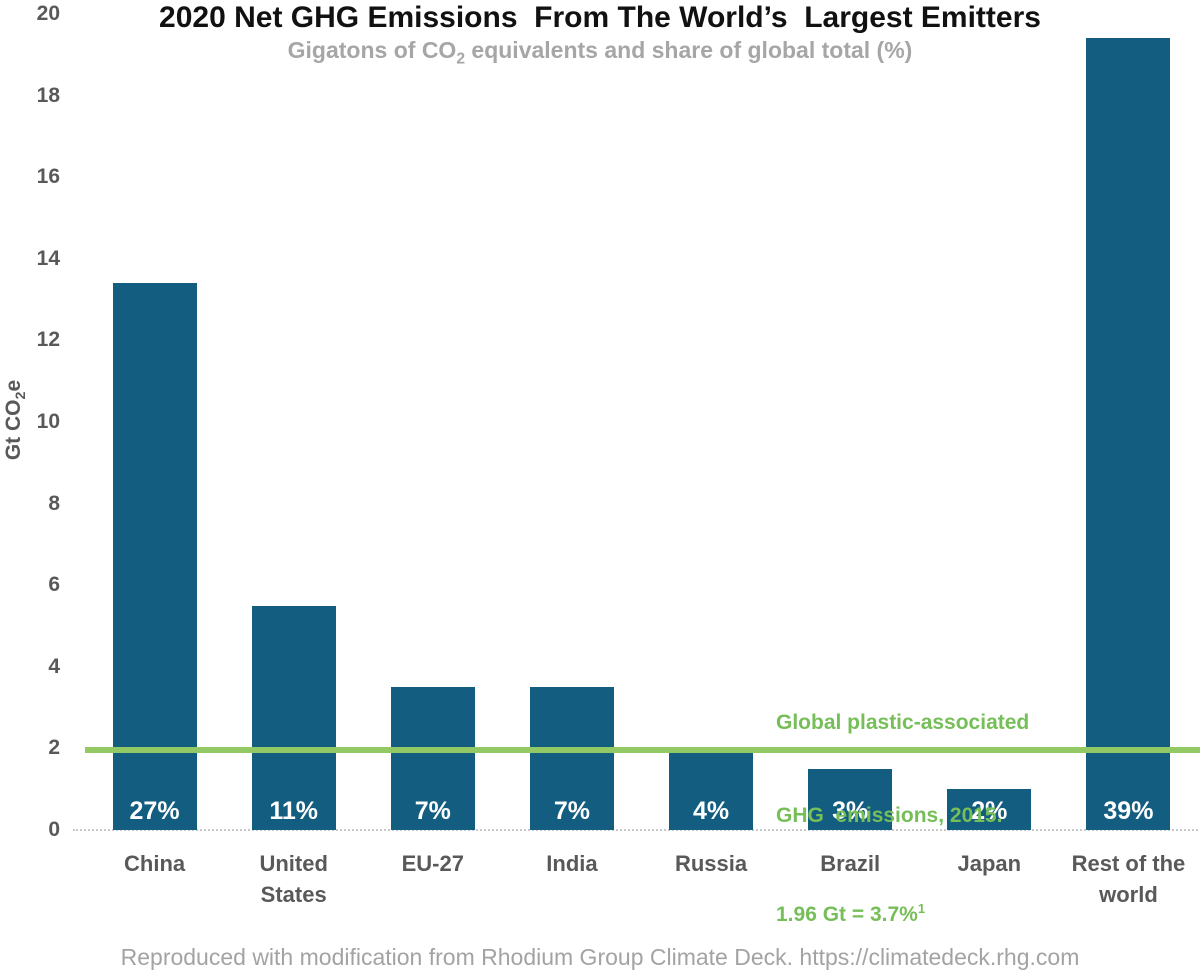  I want to click on x-label-japan: Japan, so click(989, 863).